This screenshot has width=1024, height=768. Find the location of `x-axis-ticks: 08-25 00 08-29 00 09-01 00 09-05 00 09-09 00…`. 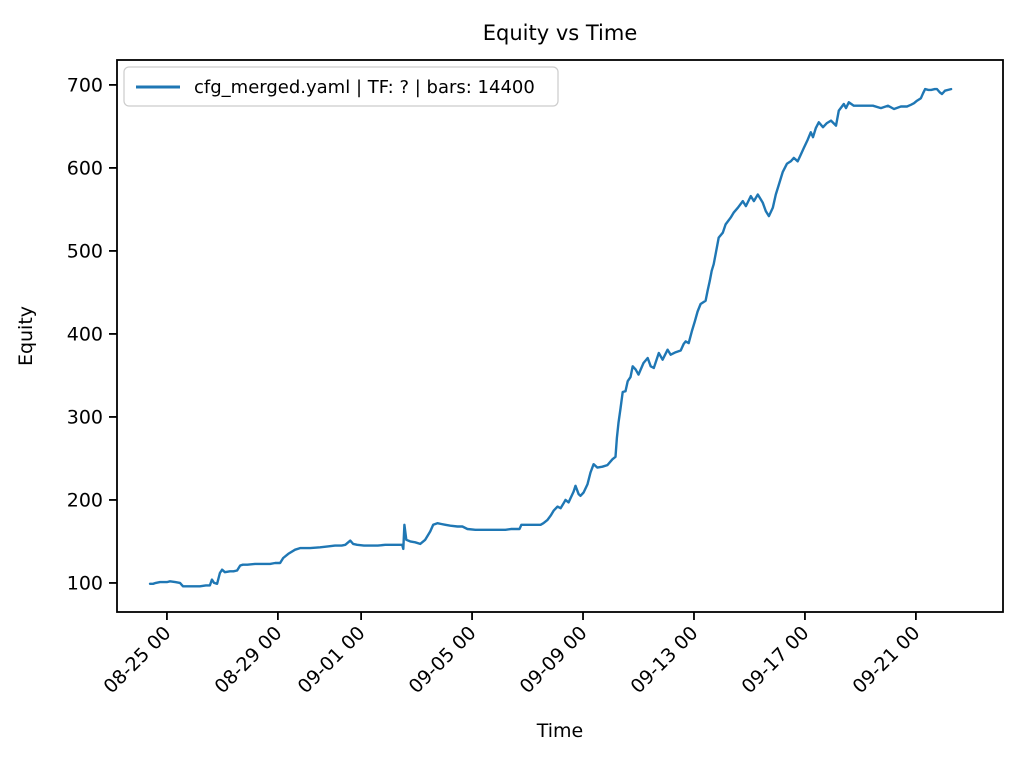

x-axis-ticks: 08-25 00 08-29 00 09-01 00 09-05 00 09-09 00… is located at coordinates (511, 655).